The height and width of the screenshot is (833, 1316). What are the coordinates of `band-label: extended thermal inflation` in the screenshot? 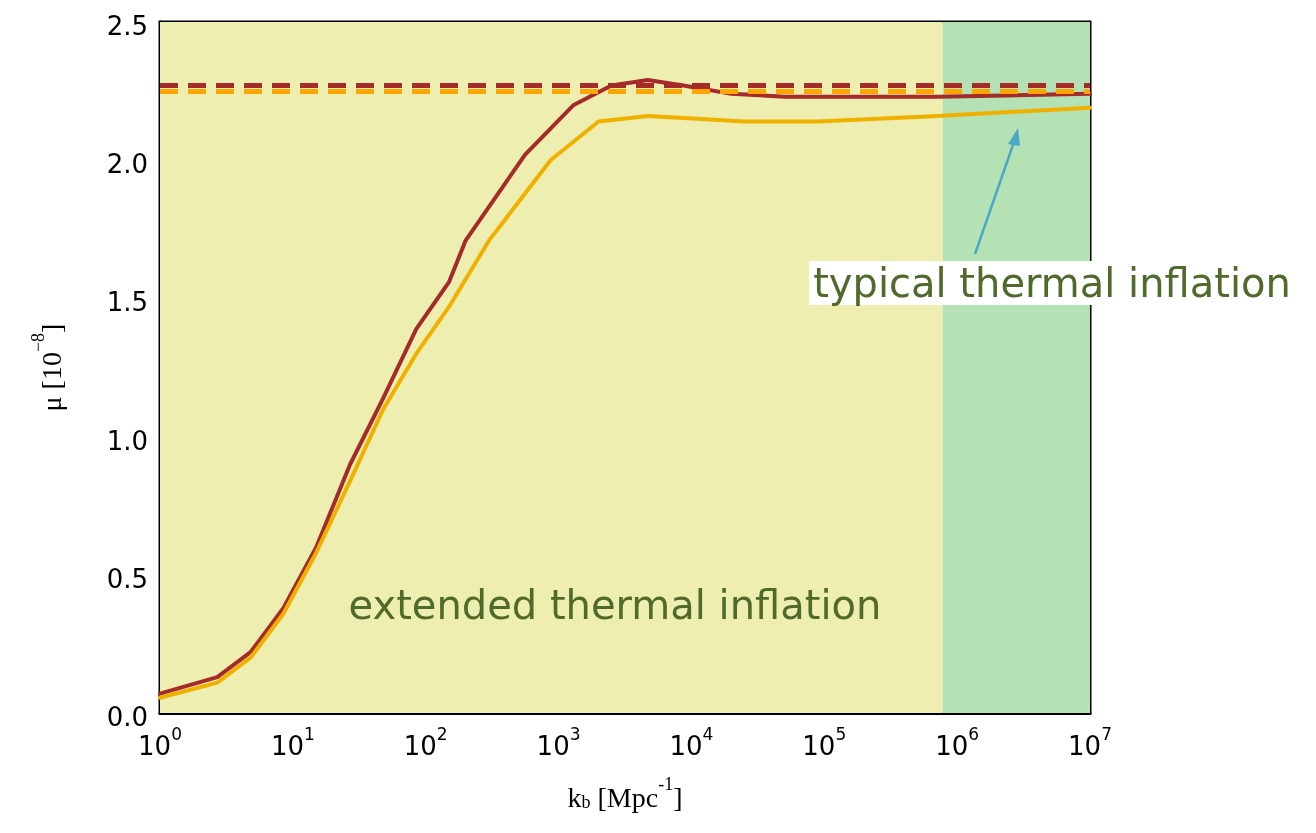 It's located at (615, 605).